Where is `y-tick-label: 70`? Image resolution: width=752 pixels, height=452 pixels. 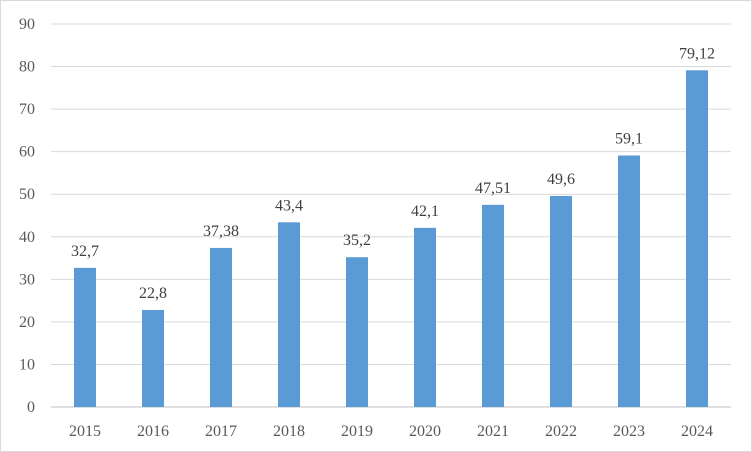
y-tick-label: 70 is located at coordinates (27, 109).